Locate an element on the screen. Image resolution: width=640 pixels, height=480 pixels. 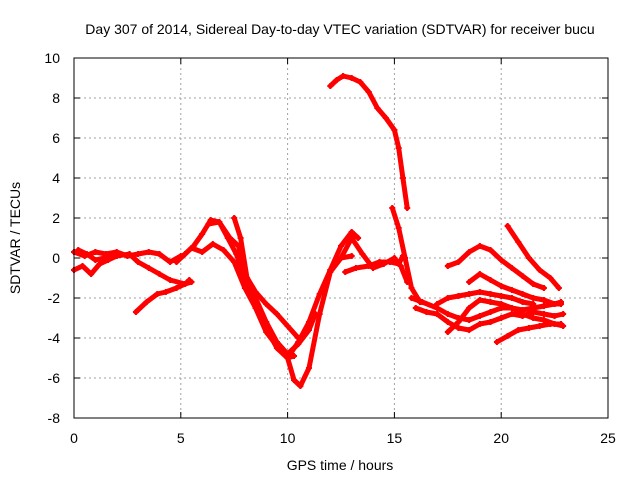
x-axis-label: GPS time / hours is located at coordinates (340, 465).